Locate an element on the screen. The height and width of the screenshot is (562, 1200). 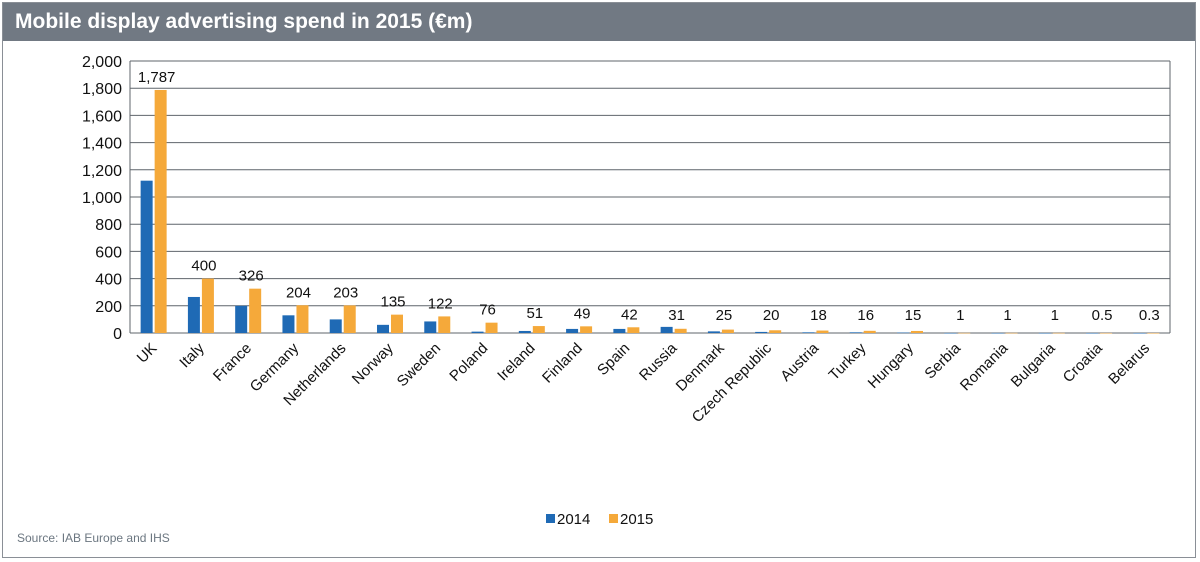
x-tick-label: UK is located at coordinates (147, 353).